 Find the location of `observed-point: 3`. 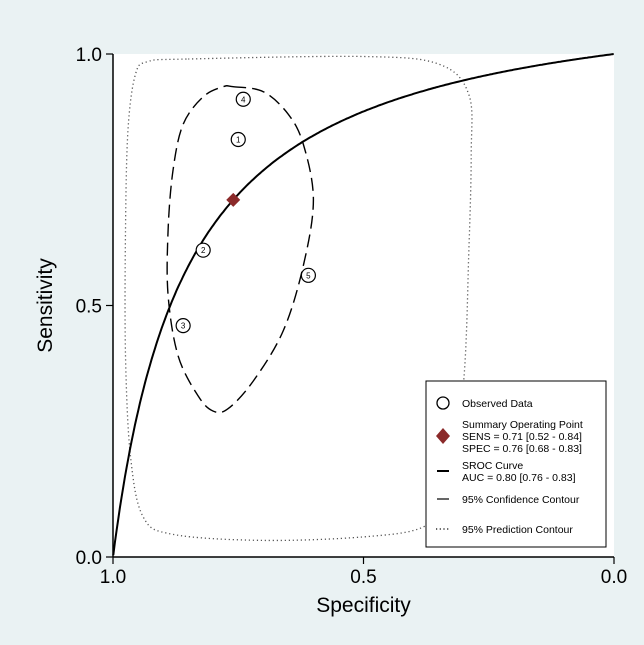

observed-point: 3 is located at coordinates (183, 326).